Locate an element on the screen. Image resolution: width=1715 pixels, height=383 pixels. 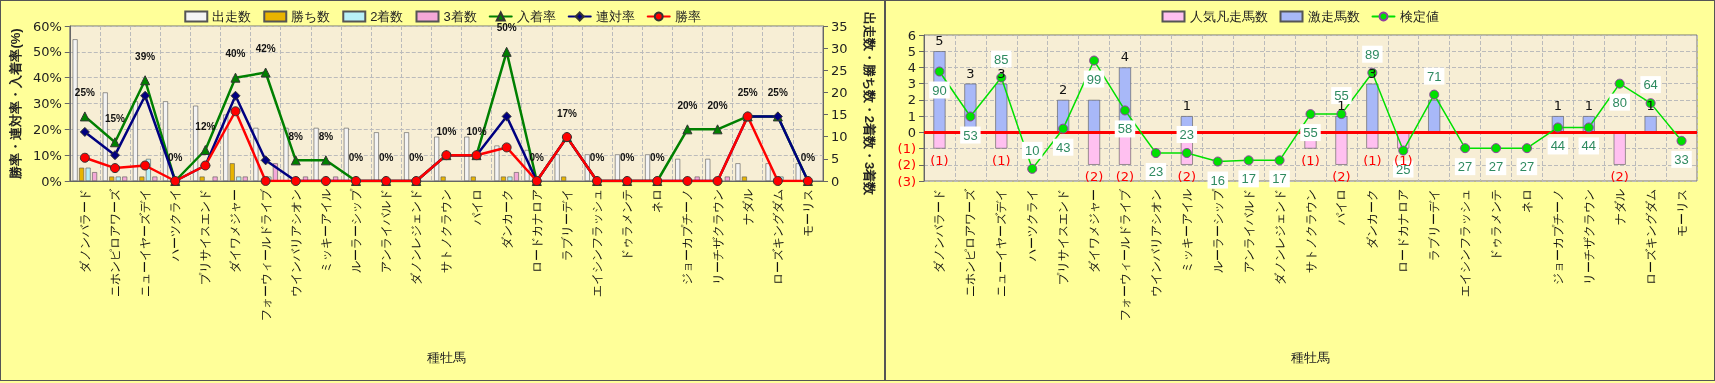
y-tick-label: 5 is located at coordinates (911, 51).